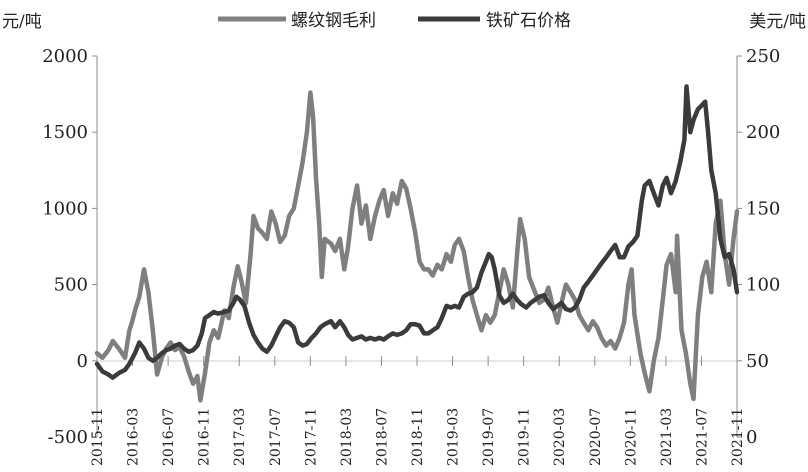  What do you see at coordinates (276, 437) in the screenshot?
I see `x-tick-label: 2017-07` at bounding box center [276, 437].